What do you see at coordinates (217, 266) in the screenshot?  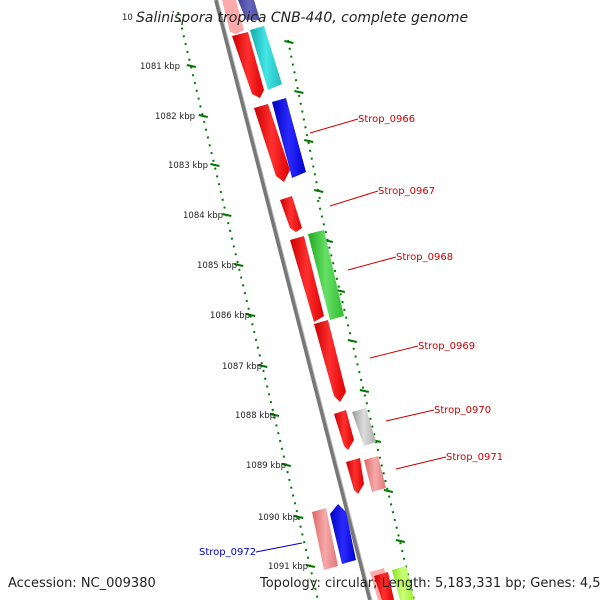 I see `kbp-label: 1085 kbp` at bounding box center [217, 266].